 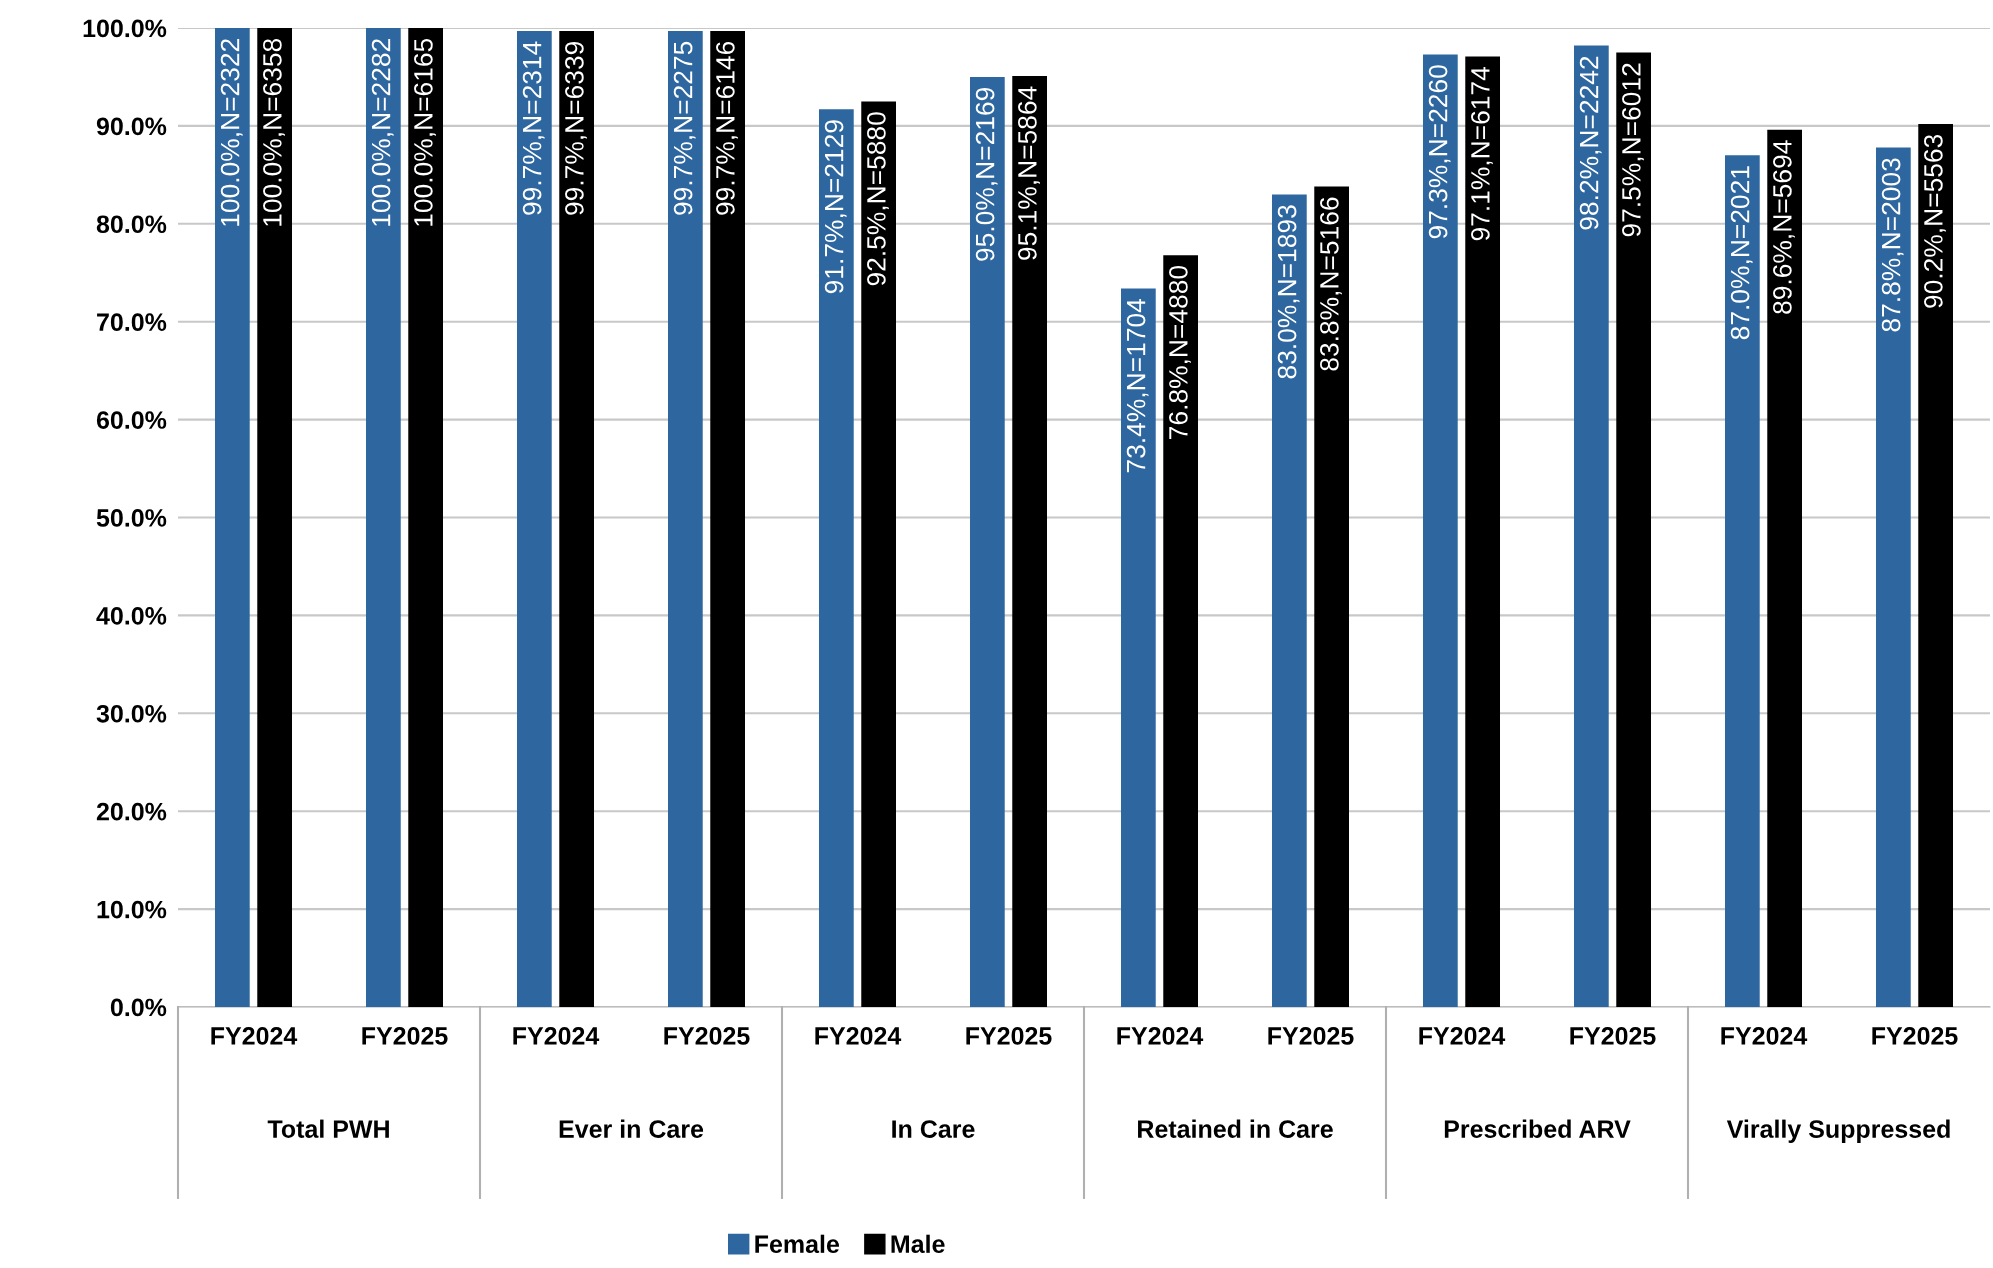 I want to click on data-label: 97.5%,N=6012, so click(x=1633, y=150).